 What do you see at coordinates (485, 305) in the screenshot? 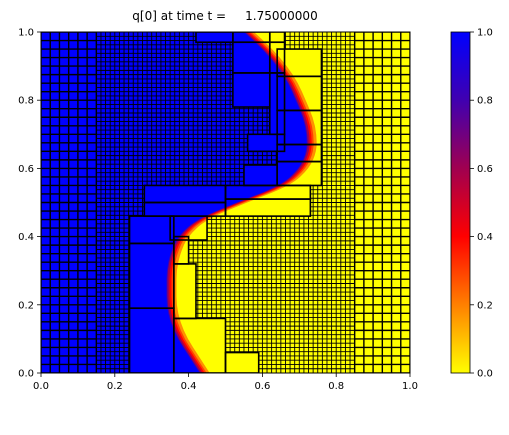
I see `colorbar-tick-label: 0.2` at bounding box center [485, 305].